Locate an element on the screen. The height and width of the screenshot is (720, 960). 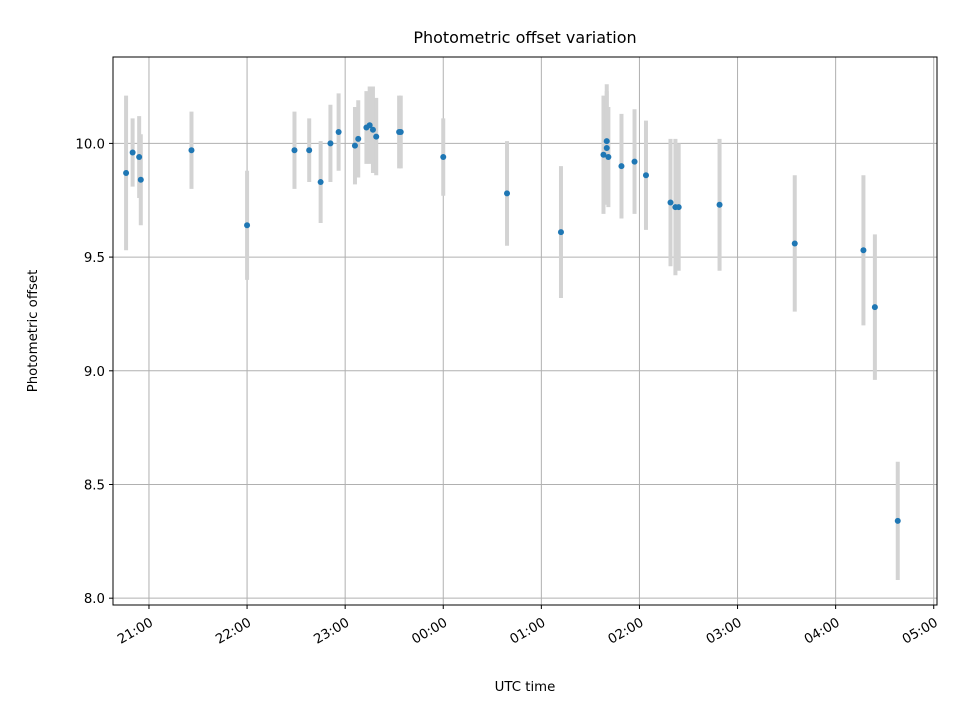
chart-title: Photometric offset variation is located at coordinates (524, 37).